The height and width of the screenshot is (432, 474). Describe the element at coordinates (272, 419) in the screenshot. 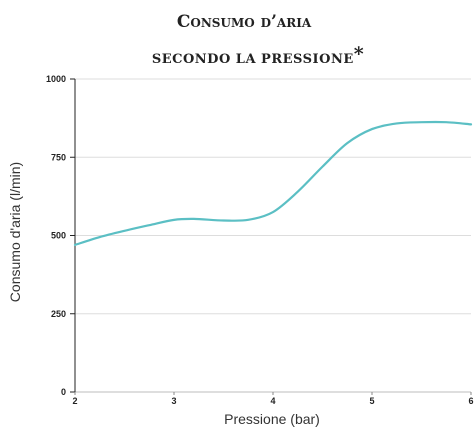

I see `x-axis-label: Pressione (bar)` at that location.